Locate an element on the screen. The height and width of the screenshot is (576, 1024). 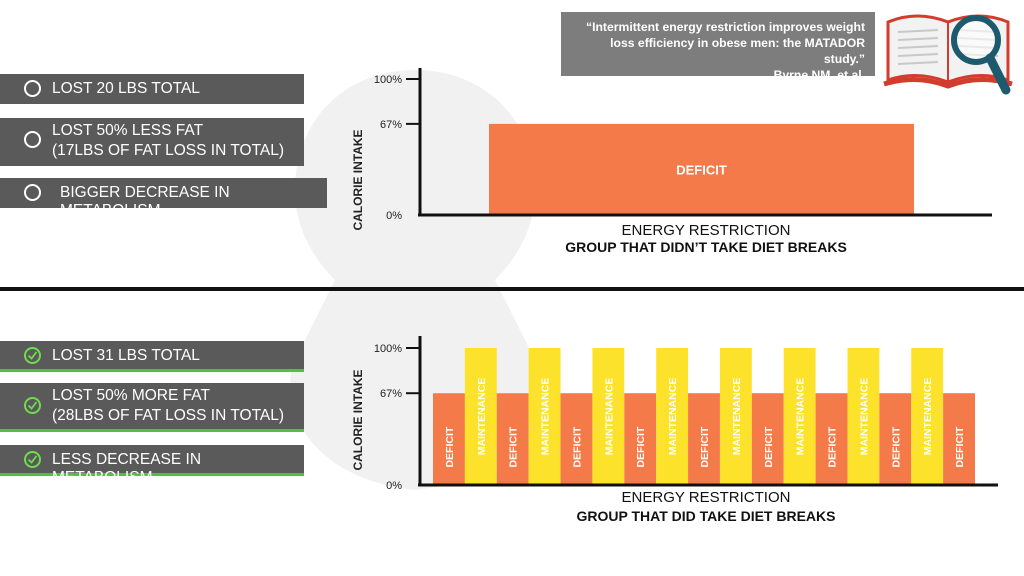
chart-title: GROUP THAT DID TAKE DIET BREAKS is located at coordinates (705, 516).